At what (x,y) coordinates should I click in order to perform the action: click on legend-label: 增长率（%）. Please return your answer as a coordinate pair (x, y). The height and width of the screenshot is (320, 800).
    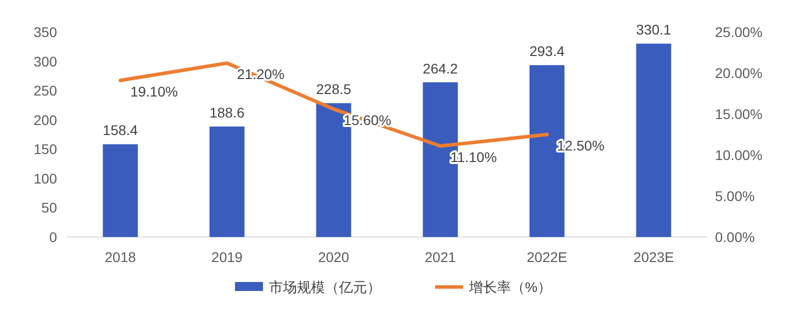
    Looking at the image, I should click on (510, 287).